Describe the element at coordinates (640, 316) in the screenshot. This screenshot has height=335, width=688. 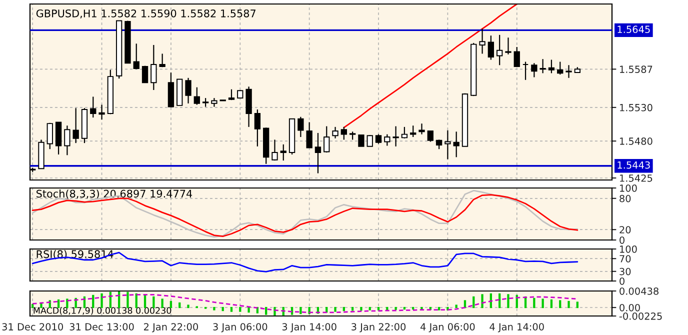
I see `y-tick-label: -0.00225` at that location.